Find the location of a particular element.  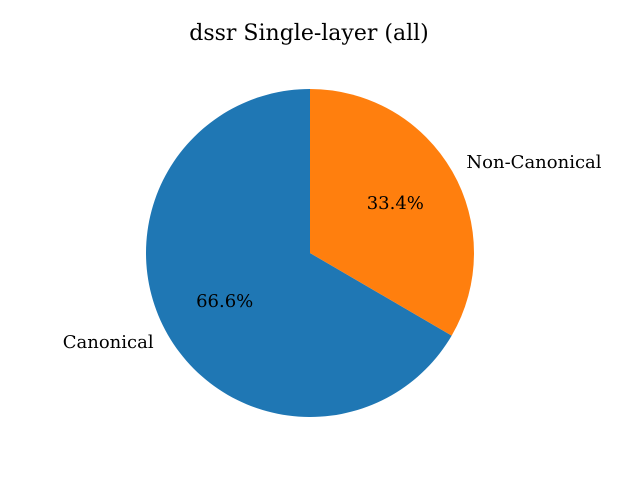

pie-slice-non-canonical is located at coordinates (392, 212).